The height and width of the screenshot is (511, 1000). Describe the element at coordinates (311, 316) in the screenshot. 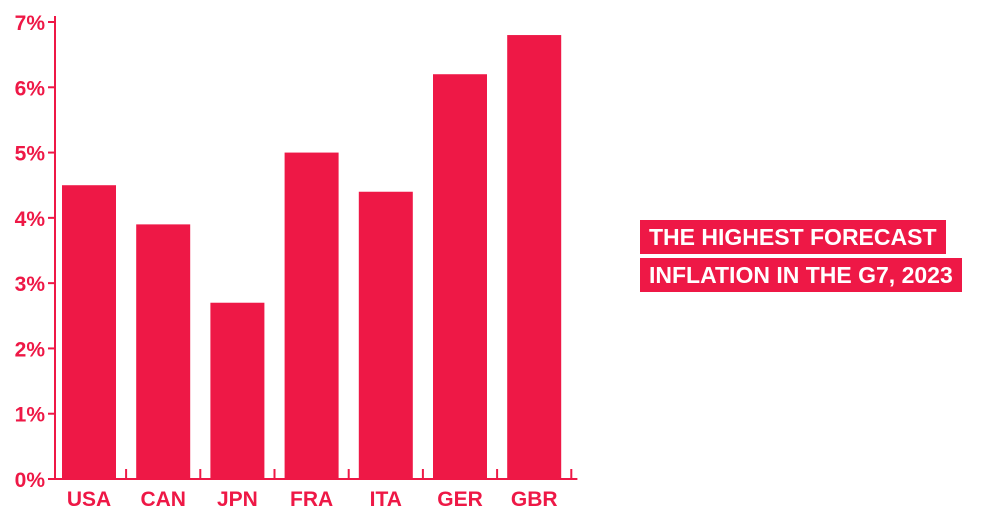

I see `bar-fra` at that location.